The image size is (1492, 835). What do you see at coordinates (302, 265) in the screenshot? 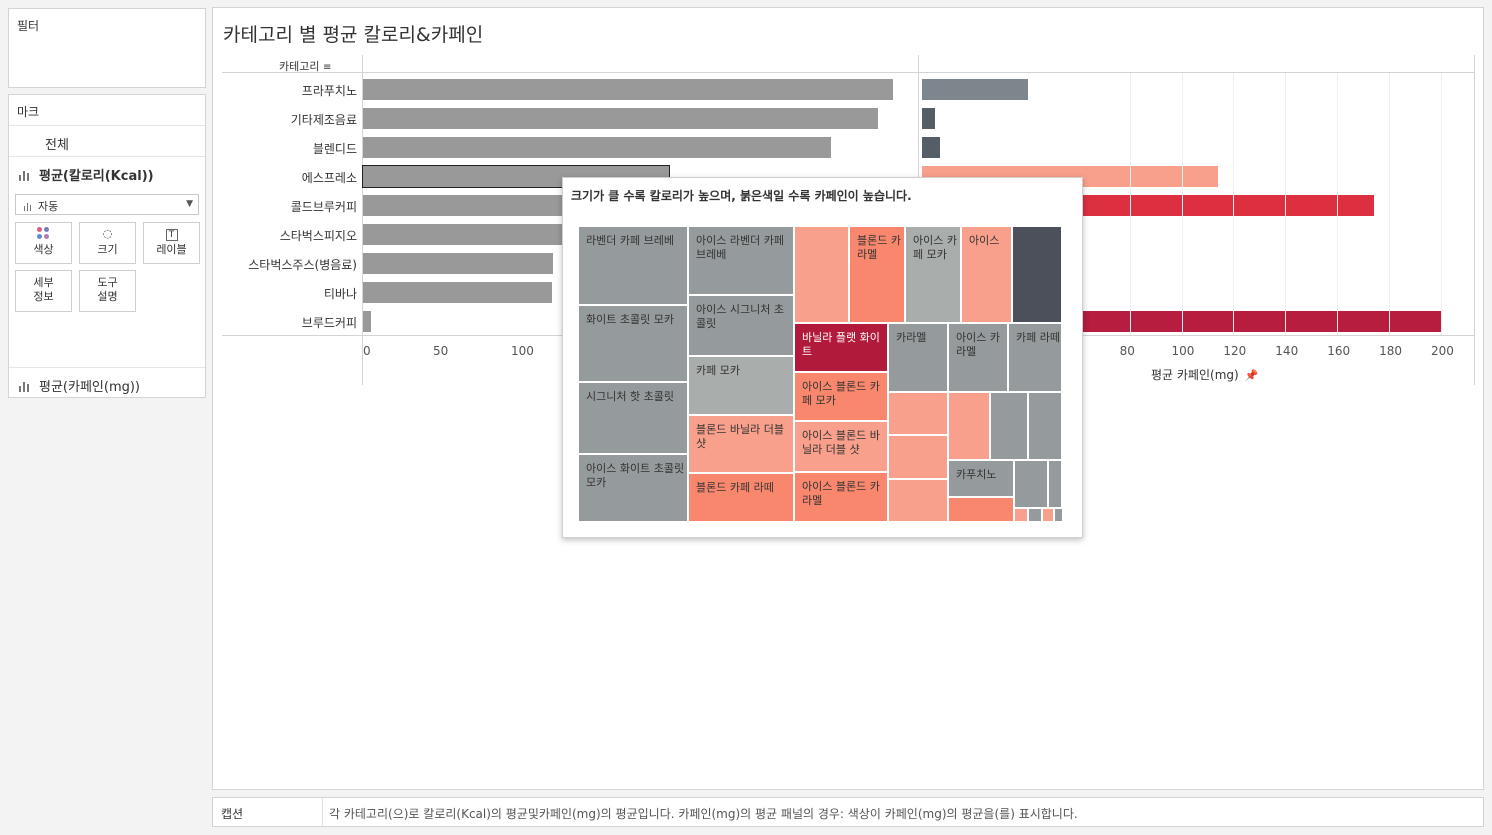
I see `category-label: 스타벅스주스(병음료)` at bounding box center [302, 265].